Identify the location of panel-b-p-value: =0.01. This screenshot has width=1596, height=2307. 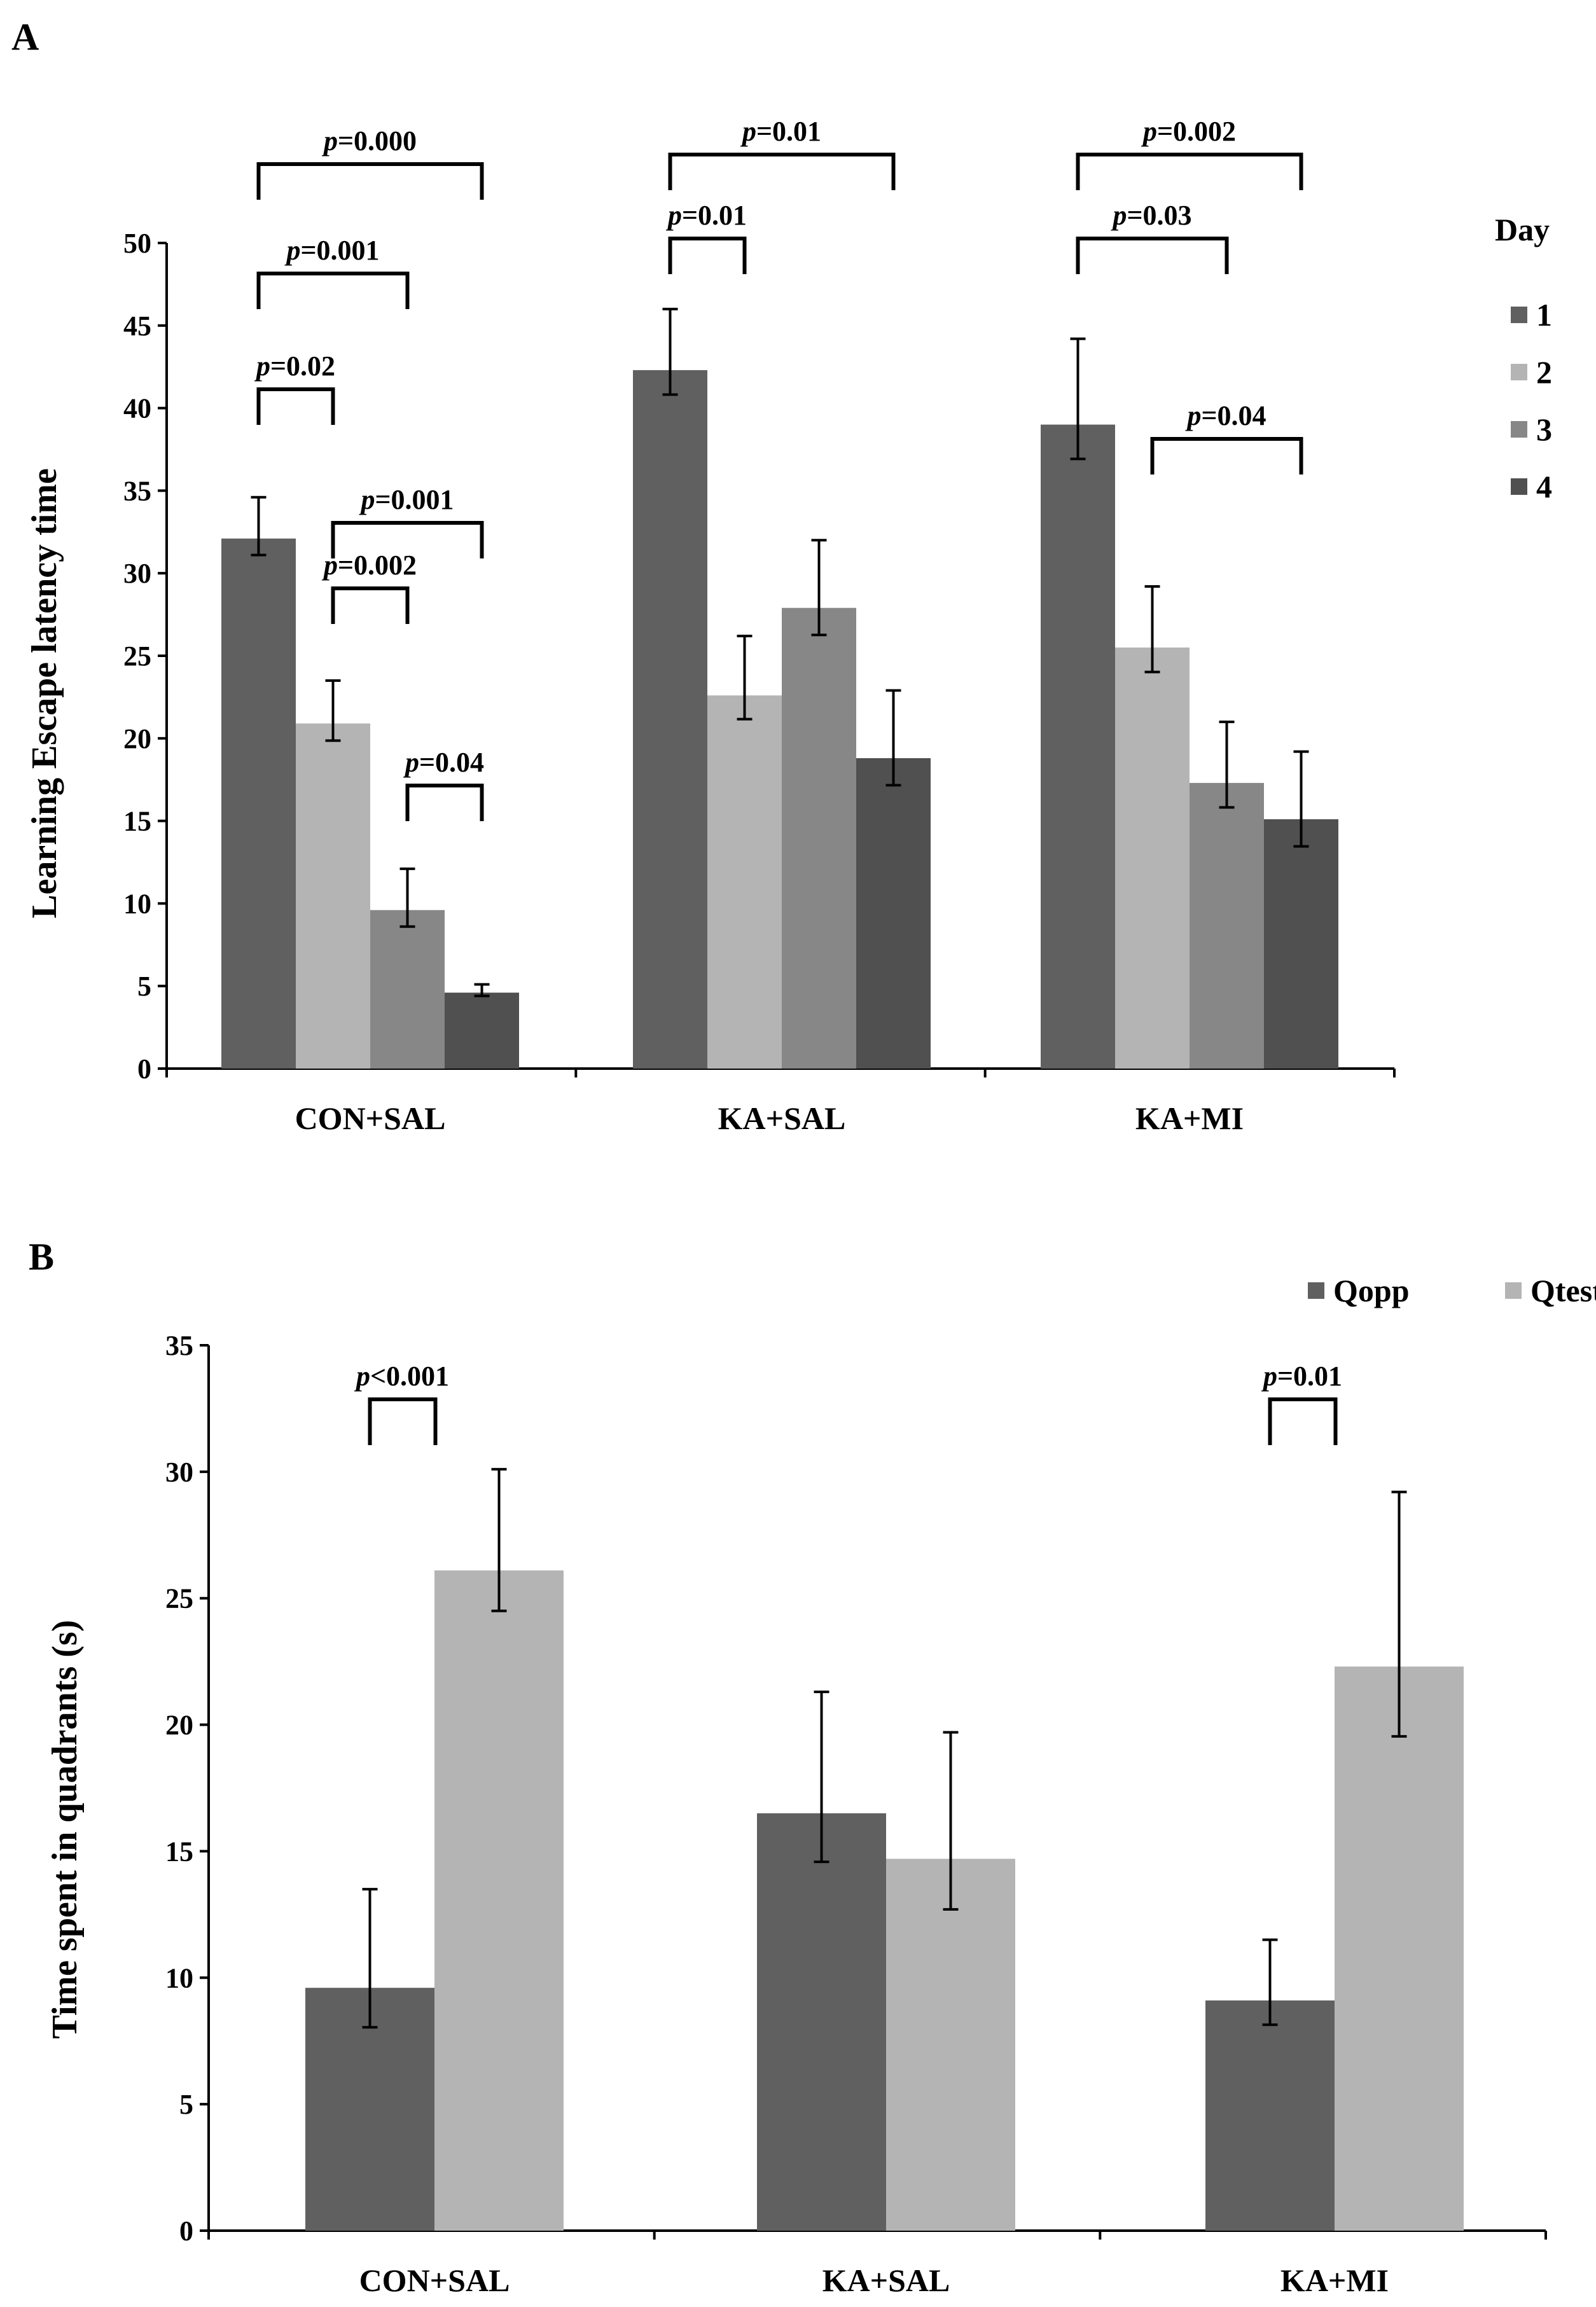
(1309, 1376).